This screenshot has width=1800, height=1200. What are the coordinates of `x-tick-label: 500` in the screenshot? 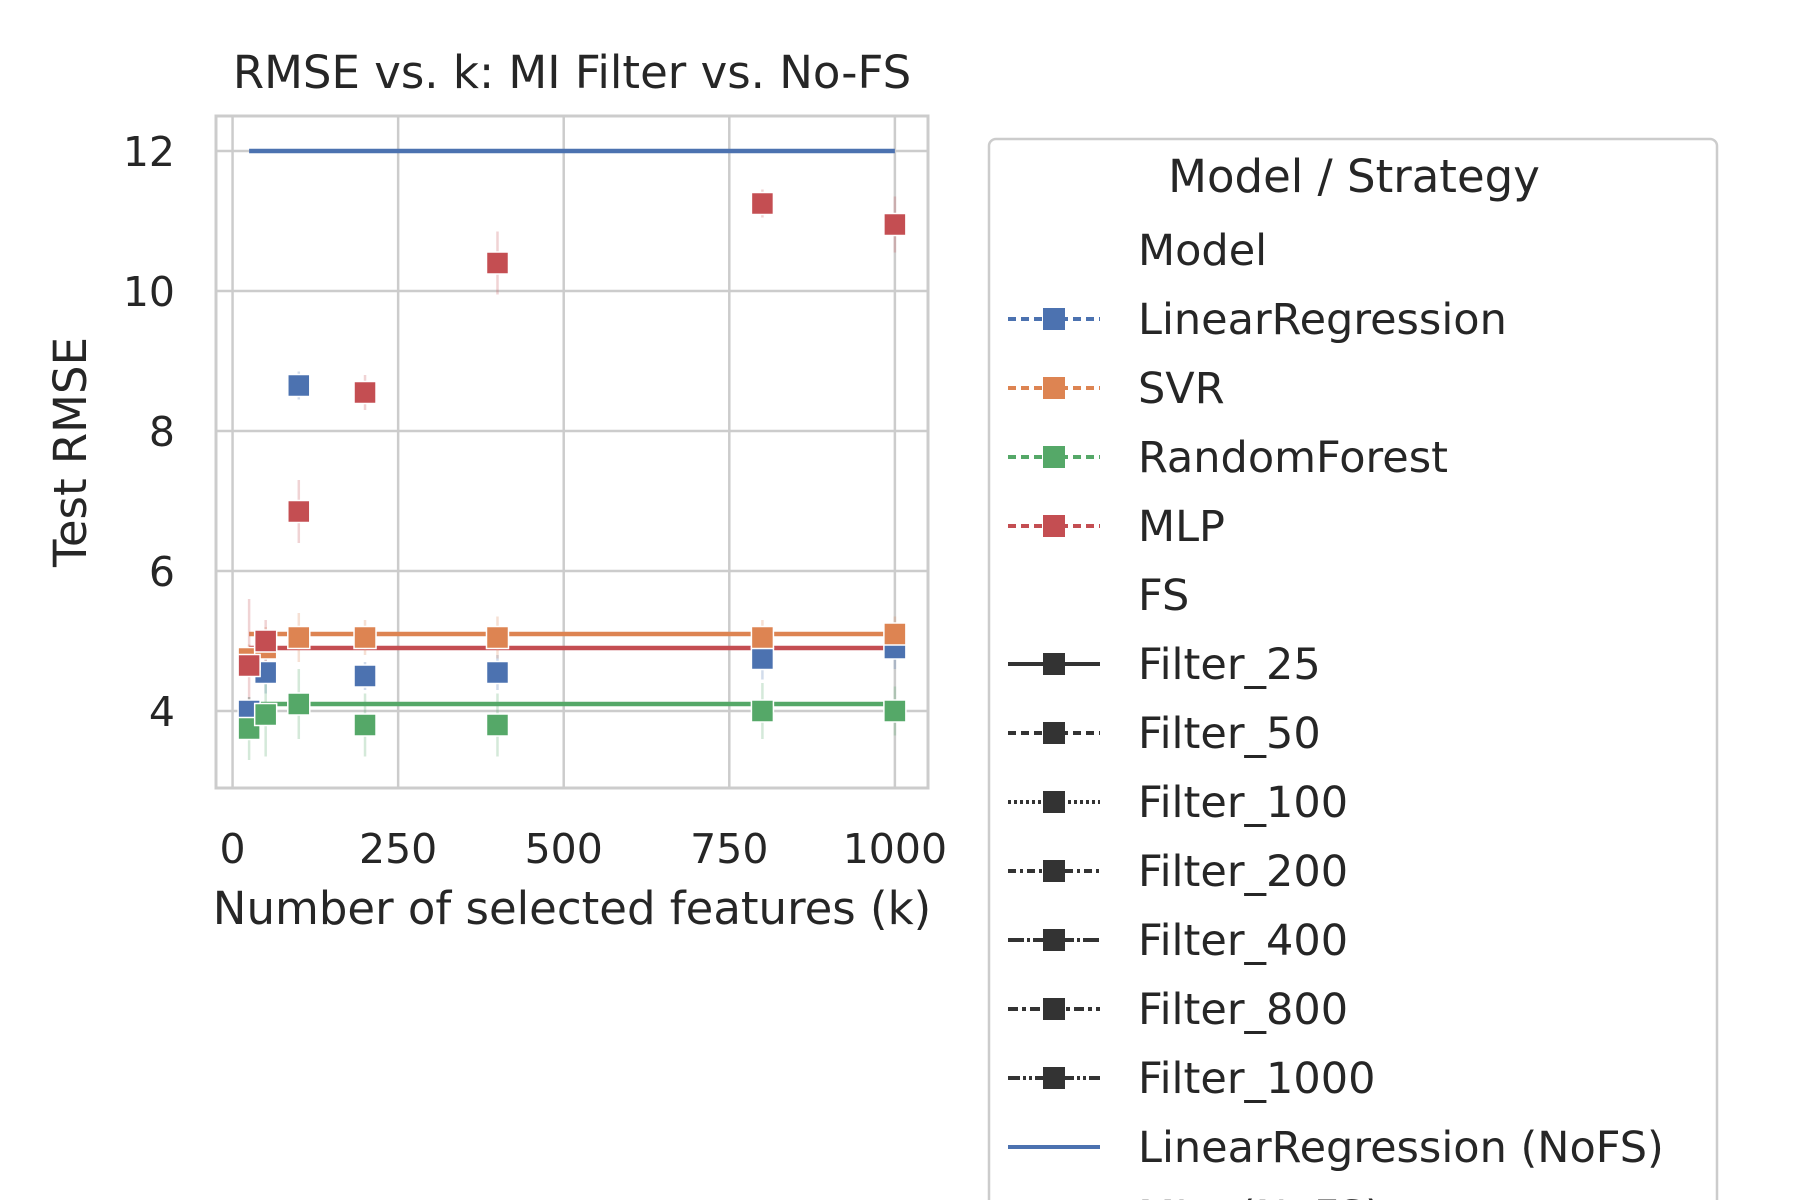 It's located at (564, 849).